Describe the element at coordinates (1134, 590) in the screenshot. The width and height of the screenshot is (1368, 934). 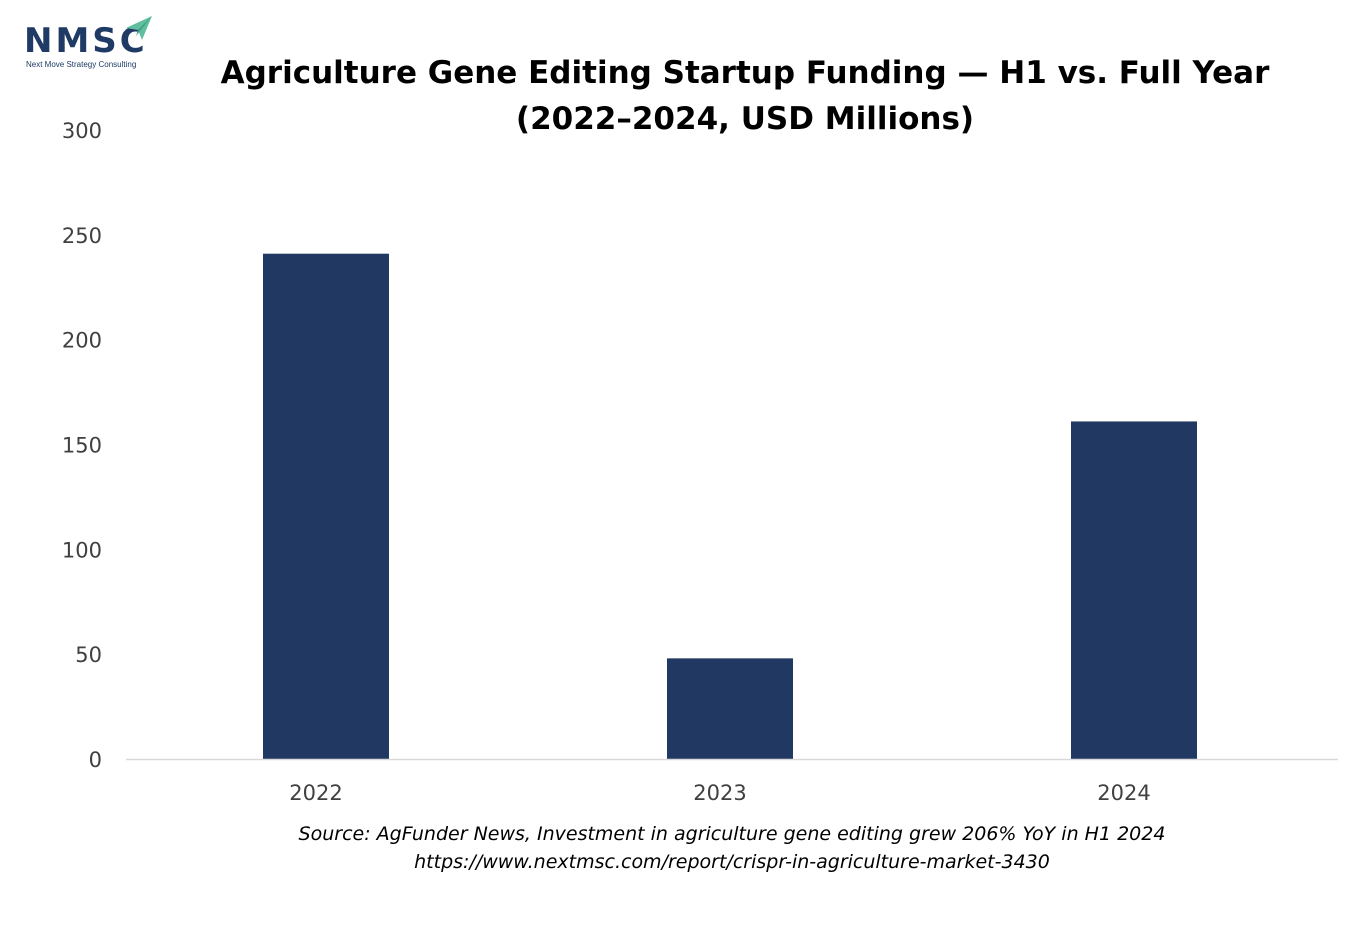
I see `bar-2024` at that location.